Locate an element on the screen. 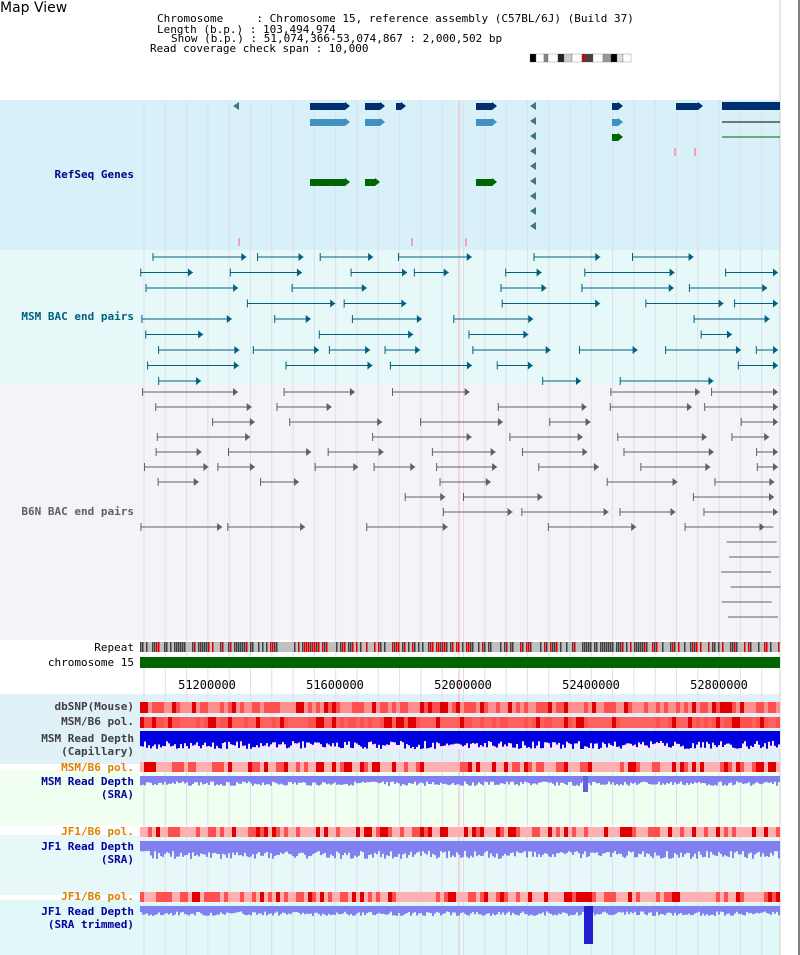  repeat-track is located at coordinates (460, 647).